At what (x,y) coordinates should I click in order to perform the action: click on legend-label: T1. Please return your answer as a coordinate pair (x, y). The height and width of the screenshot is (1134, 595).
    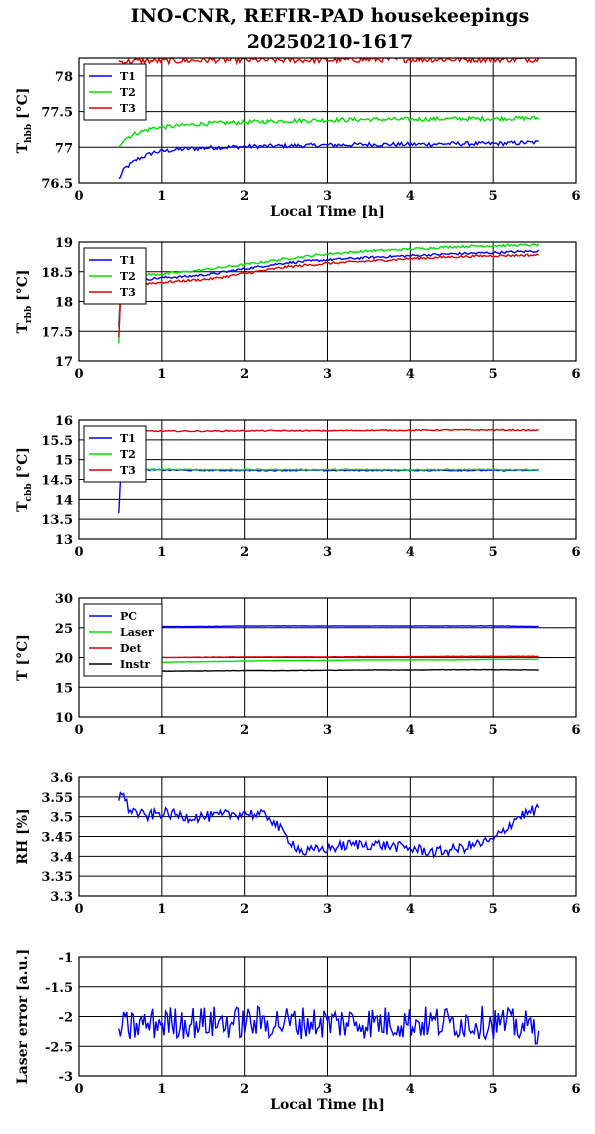
    Looking at the image, I should click on (128, 260).